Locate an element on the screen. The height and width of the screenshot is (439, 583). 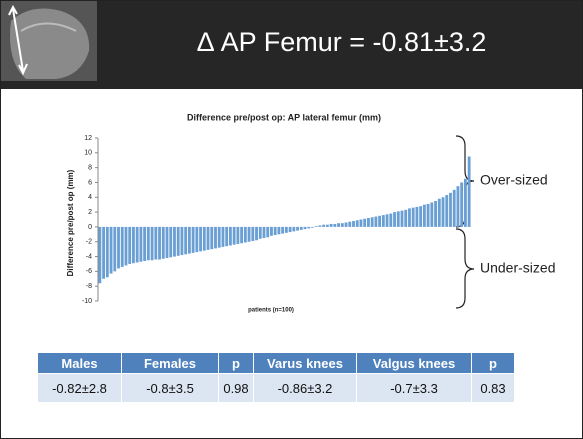
y-tick-label: 8 is located at coordinates (90, 167).